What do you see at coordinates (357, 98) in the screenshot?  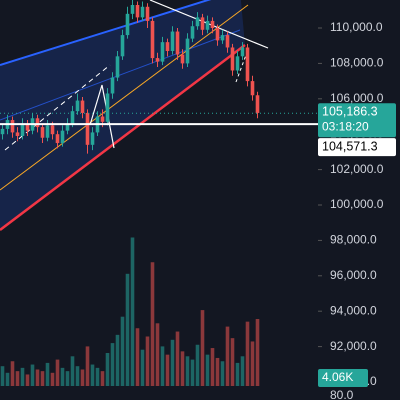 I see `y-tick-label: 106,000.0` at bounding box center [357, 98].